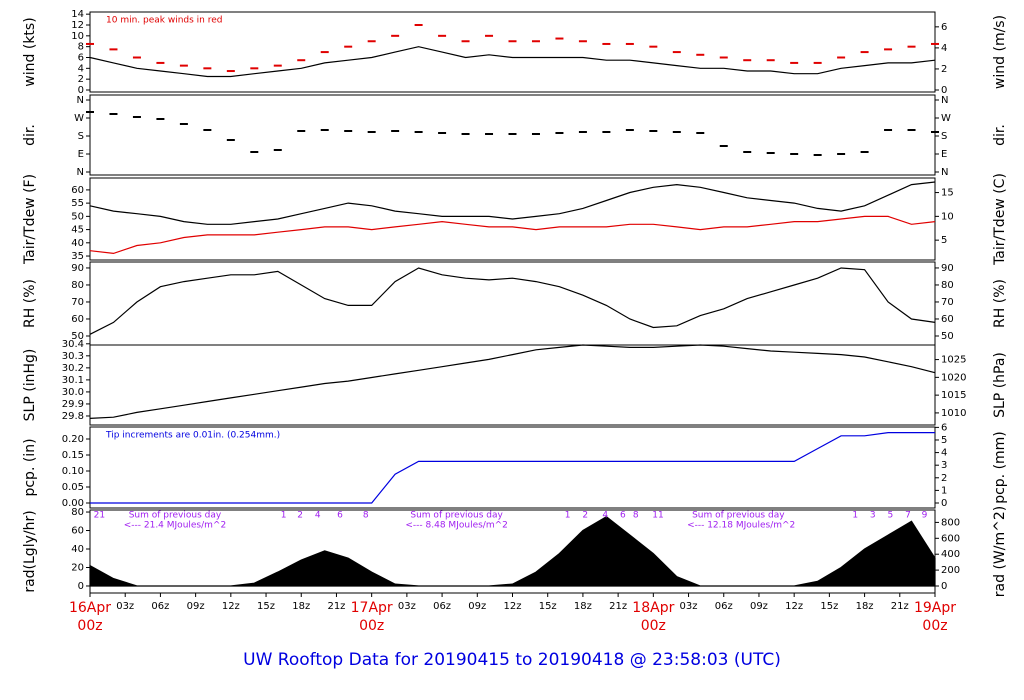  What do you see at coordinates (77, 243) in the screenshot?
I see `y-tick-label: 40` at bounding box center [77, 243].